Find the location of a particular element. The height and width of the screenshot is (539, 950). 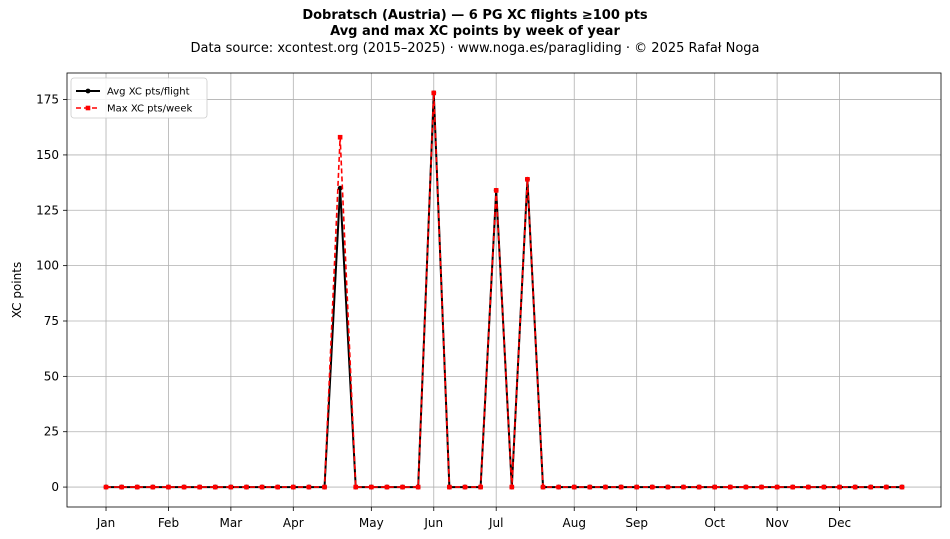

legend-box is located at coordinates (139, 98).